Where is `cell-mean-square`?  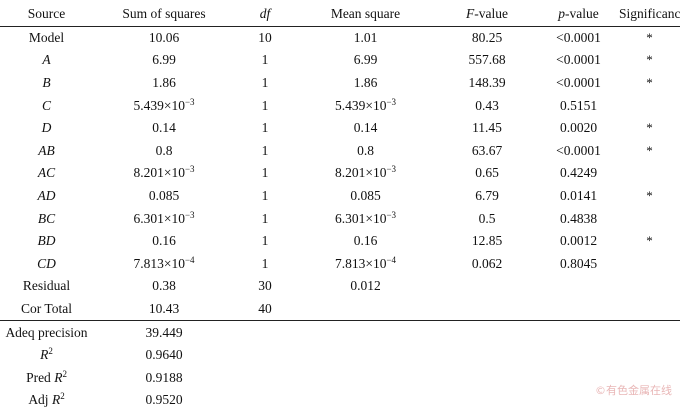
cell-mean-square is located at coordinates (365, 309).